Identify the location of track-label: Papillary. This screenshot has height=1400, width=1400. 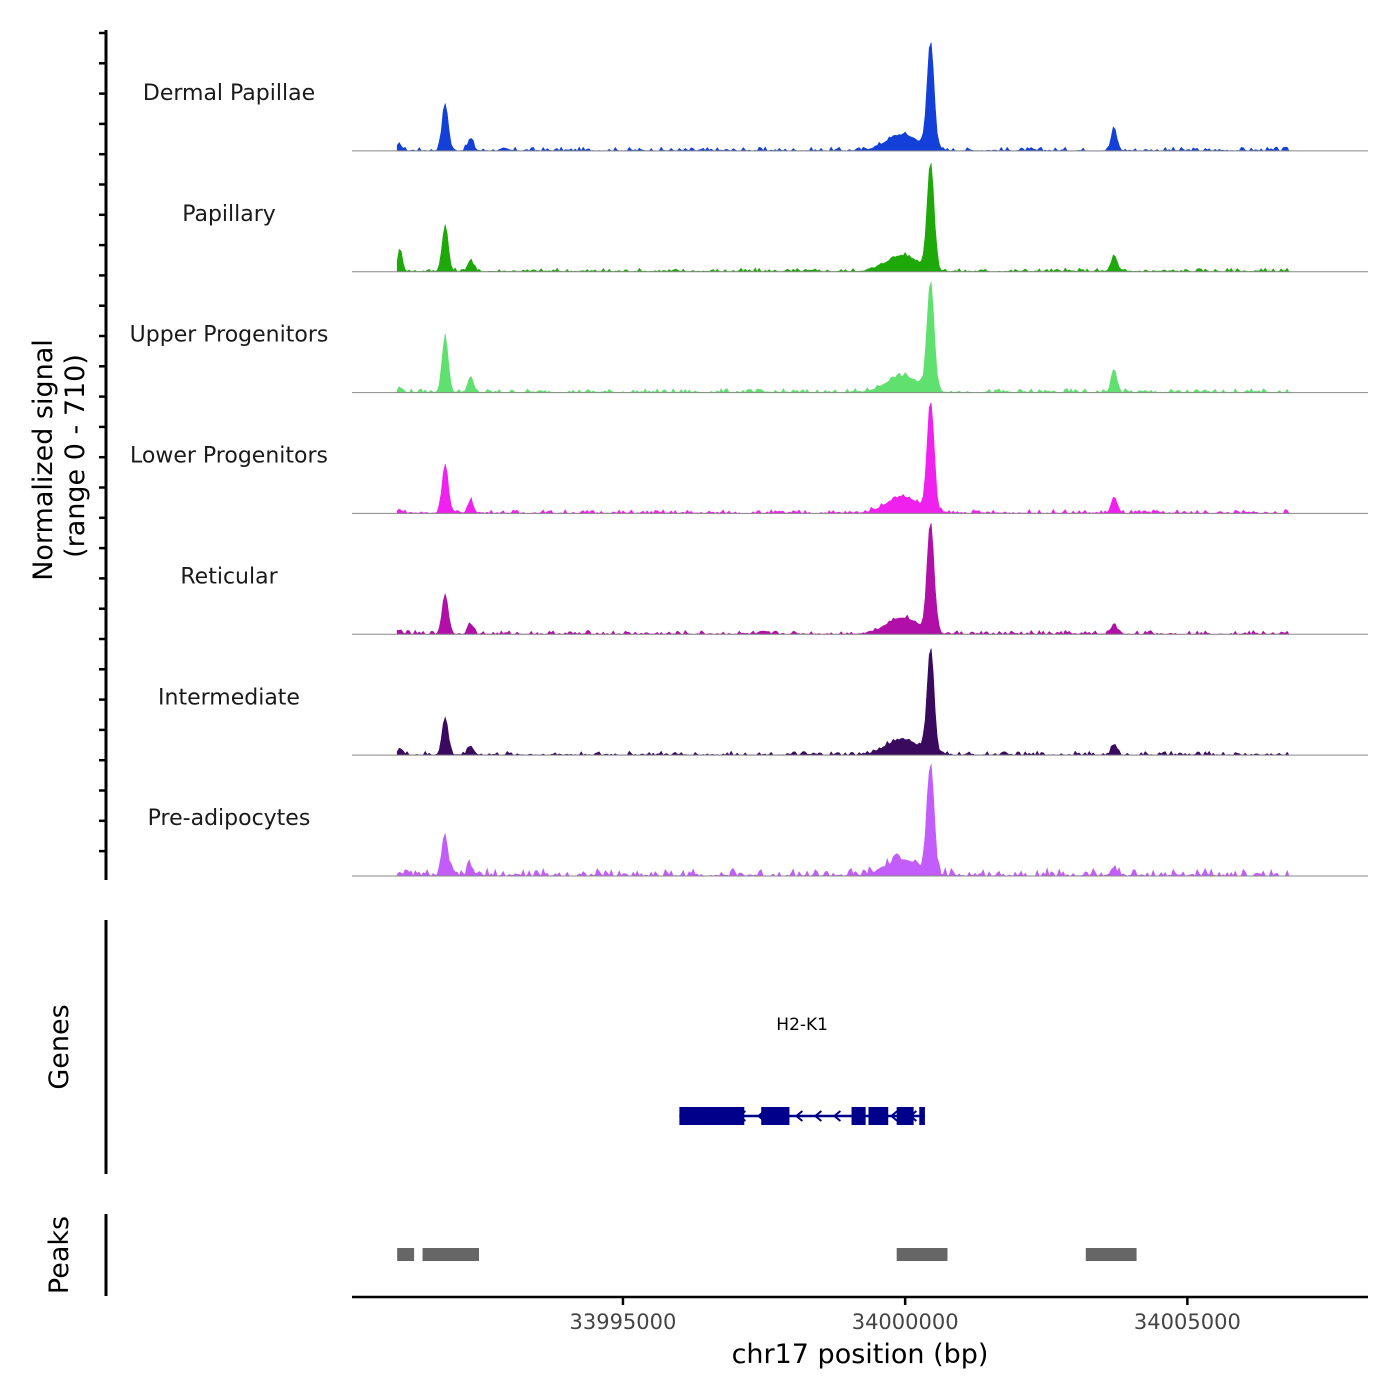
(229, 214).